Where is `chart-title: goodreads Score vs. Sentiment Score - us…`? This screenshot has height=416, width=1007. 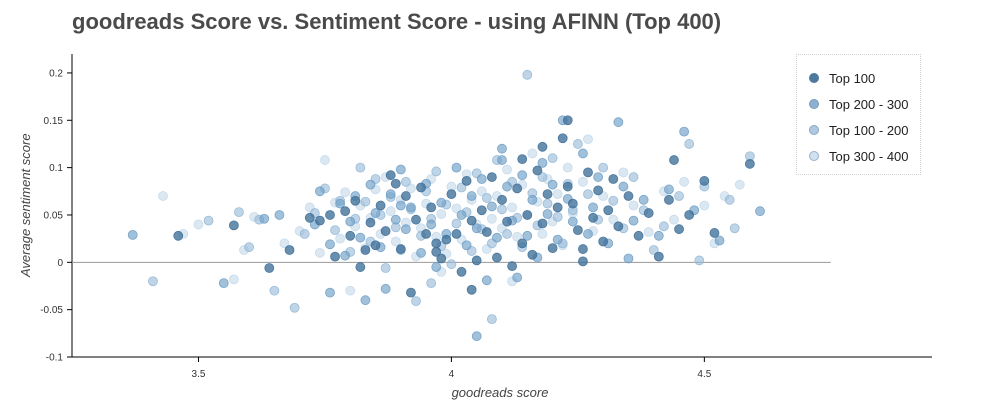
chart-title: goodreads Score vs. Sentiment Score - us… is located at coordinates (397, 21).